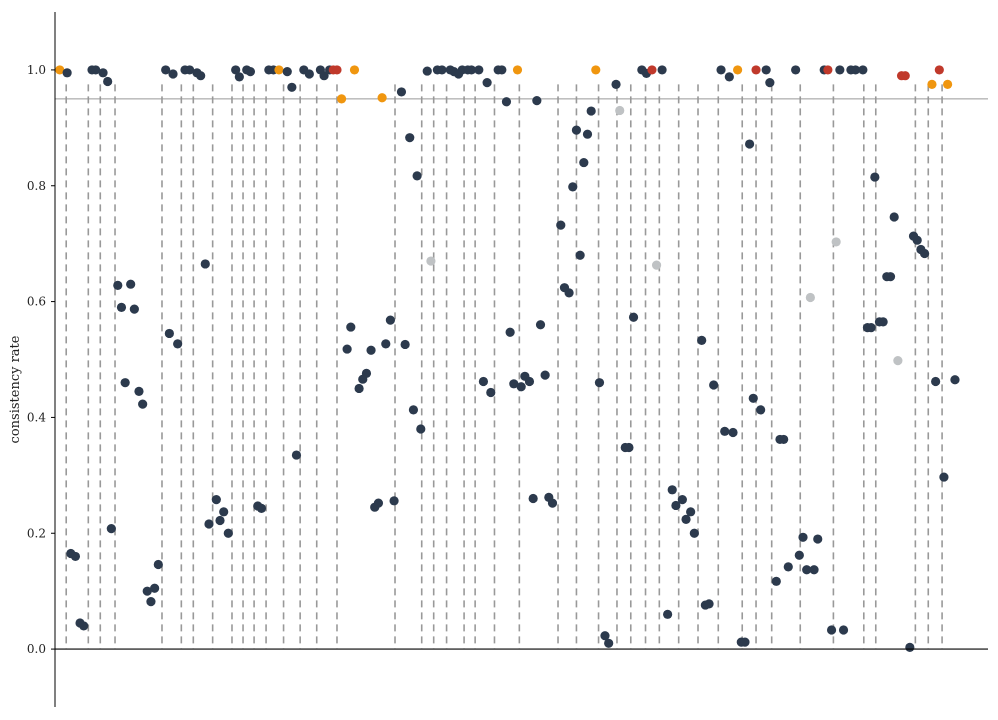 The width and height of the screenshot is (998, 720). I want to click on y-tick-label-4: 0.8, so click(36, 186).